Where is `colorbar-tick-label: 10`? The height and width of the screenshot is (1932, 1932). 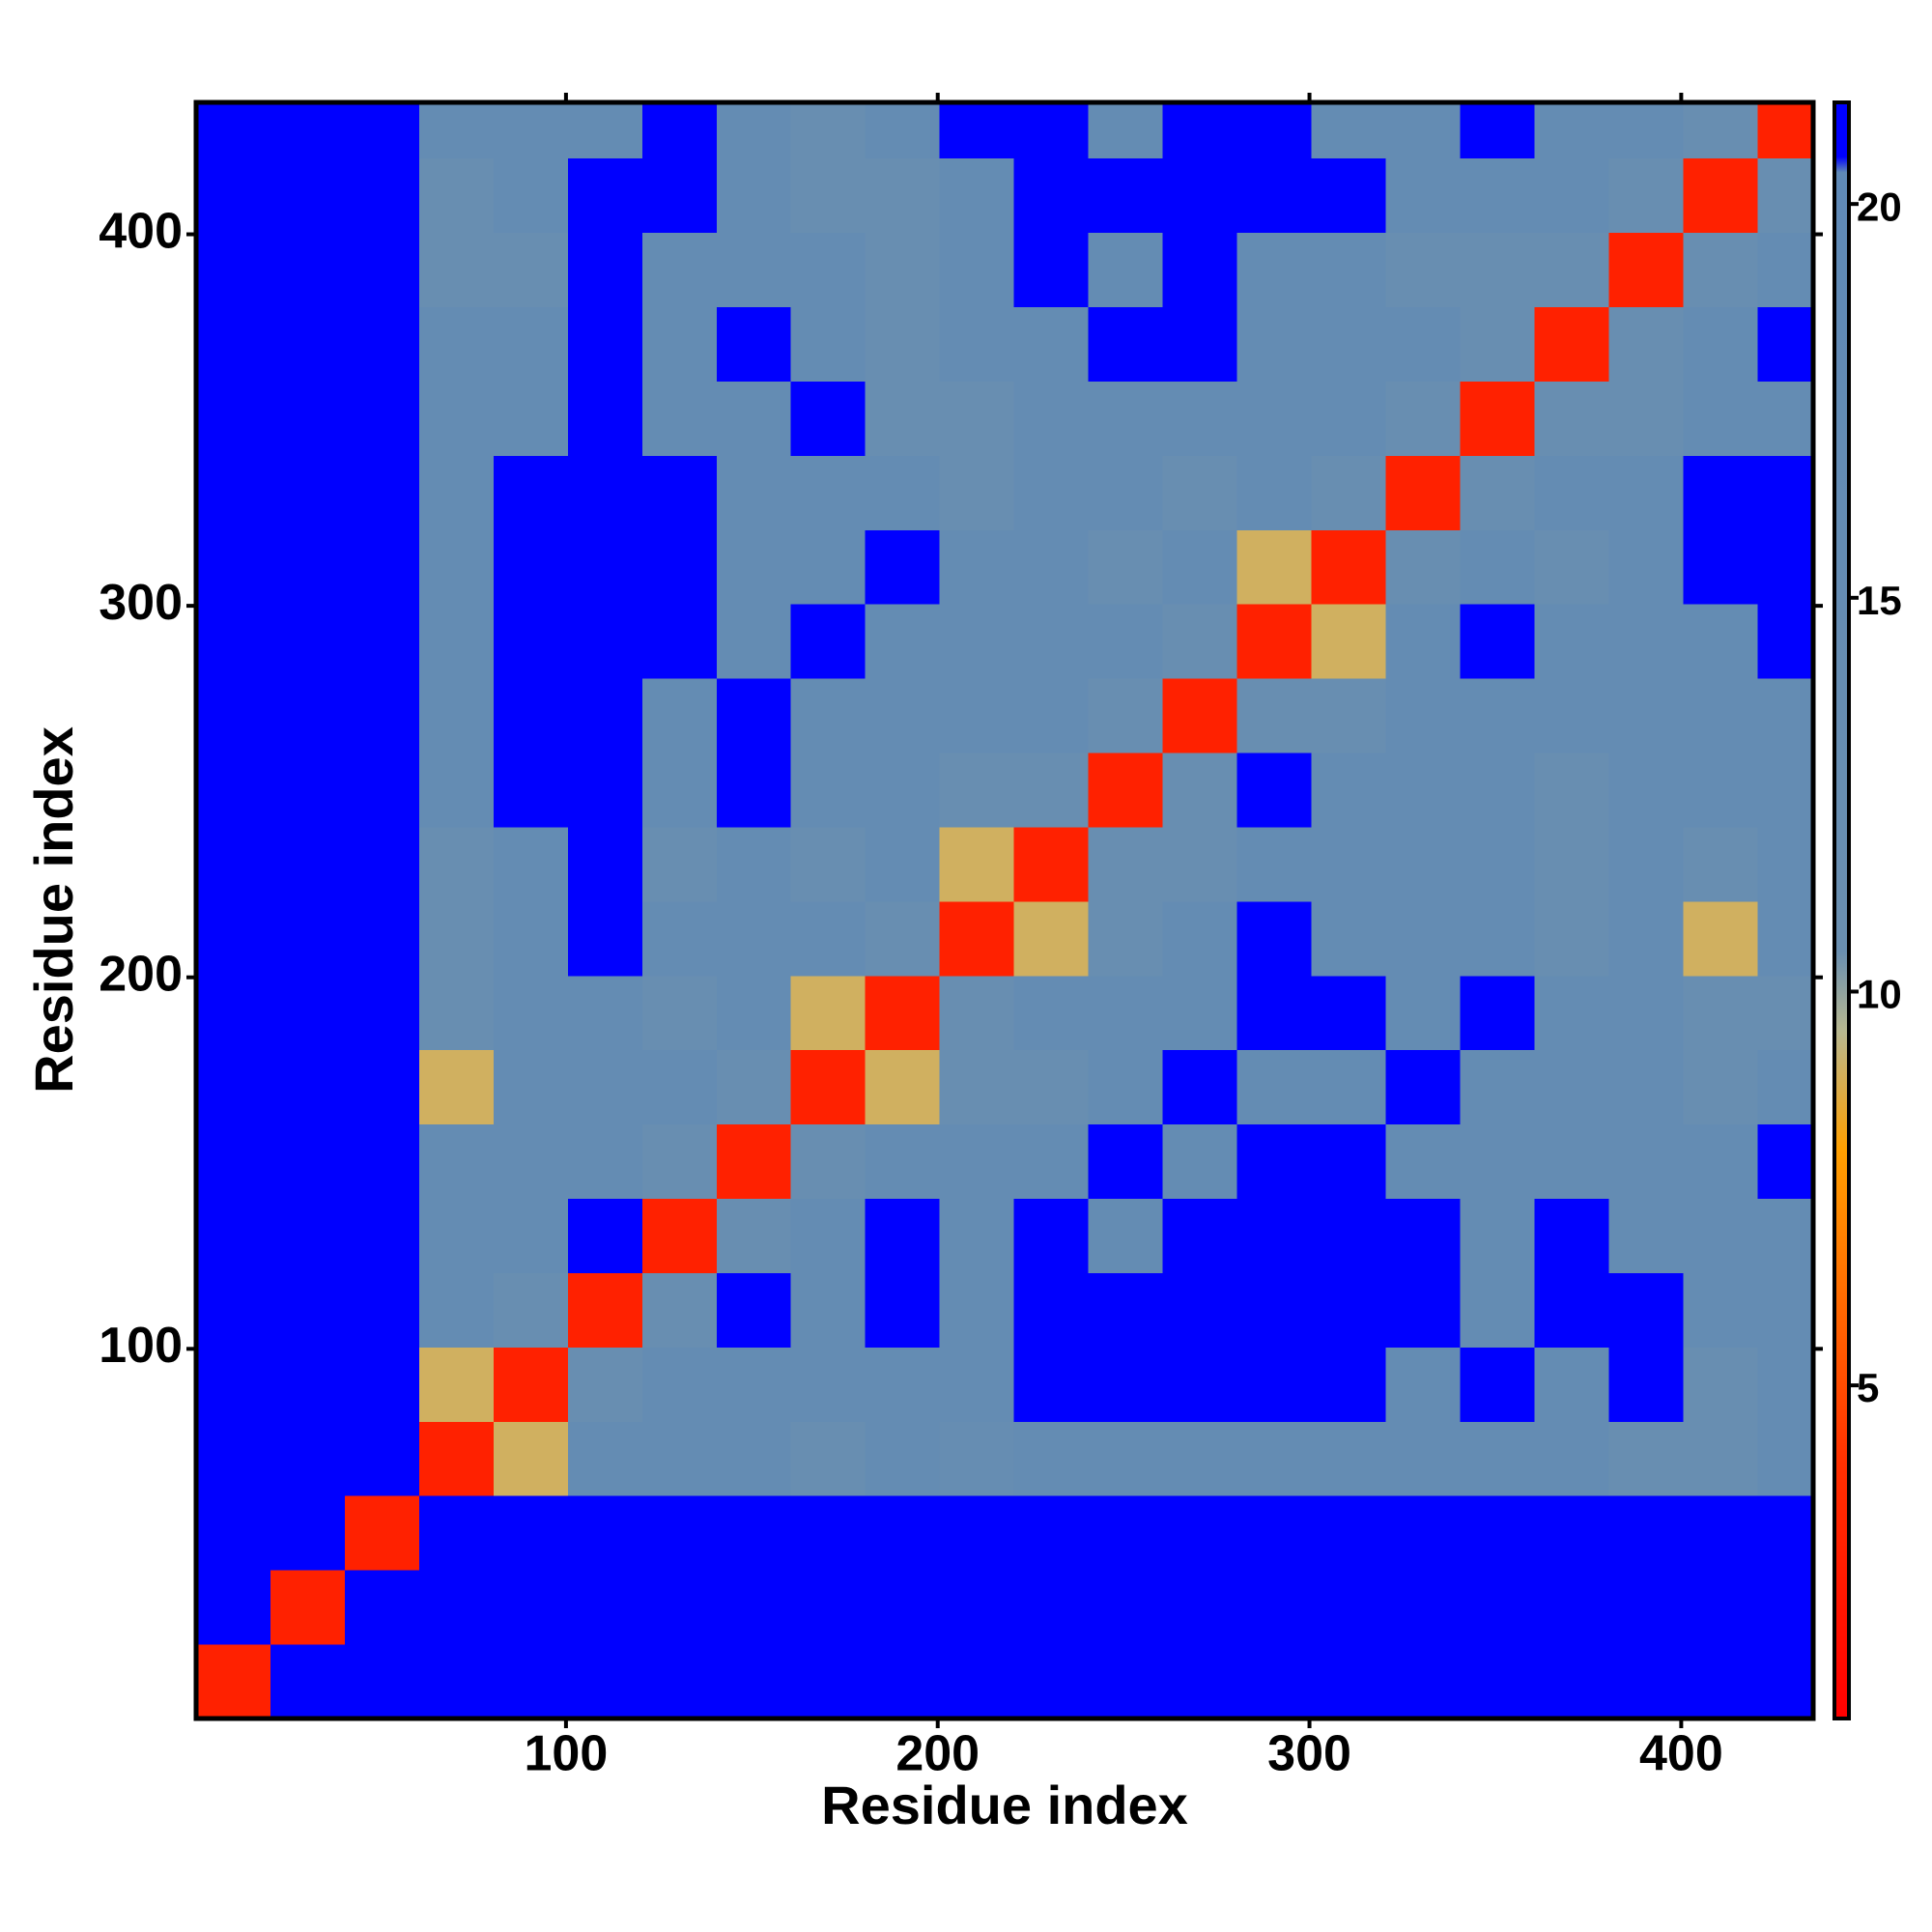 colorbar-tick-label: 10 is located at coordinates (1879, 995).